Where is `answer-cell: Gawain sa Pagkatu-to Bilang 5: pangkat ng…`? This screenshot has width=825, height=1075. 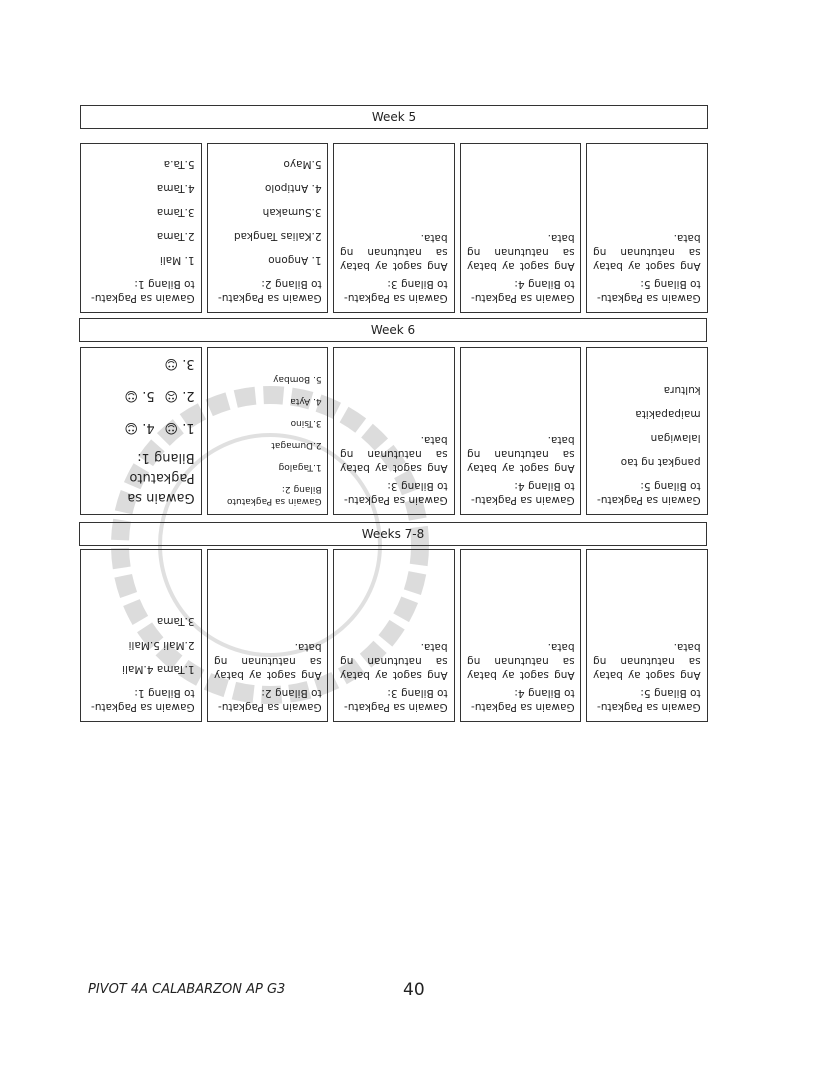
answer-cell: Gawain sa Pagkatu-to Bilang 5: pangkat ng… is located at coordinates (647, 431).